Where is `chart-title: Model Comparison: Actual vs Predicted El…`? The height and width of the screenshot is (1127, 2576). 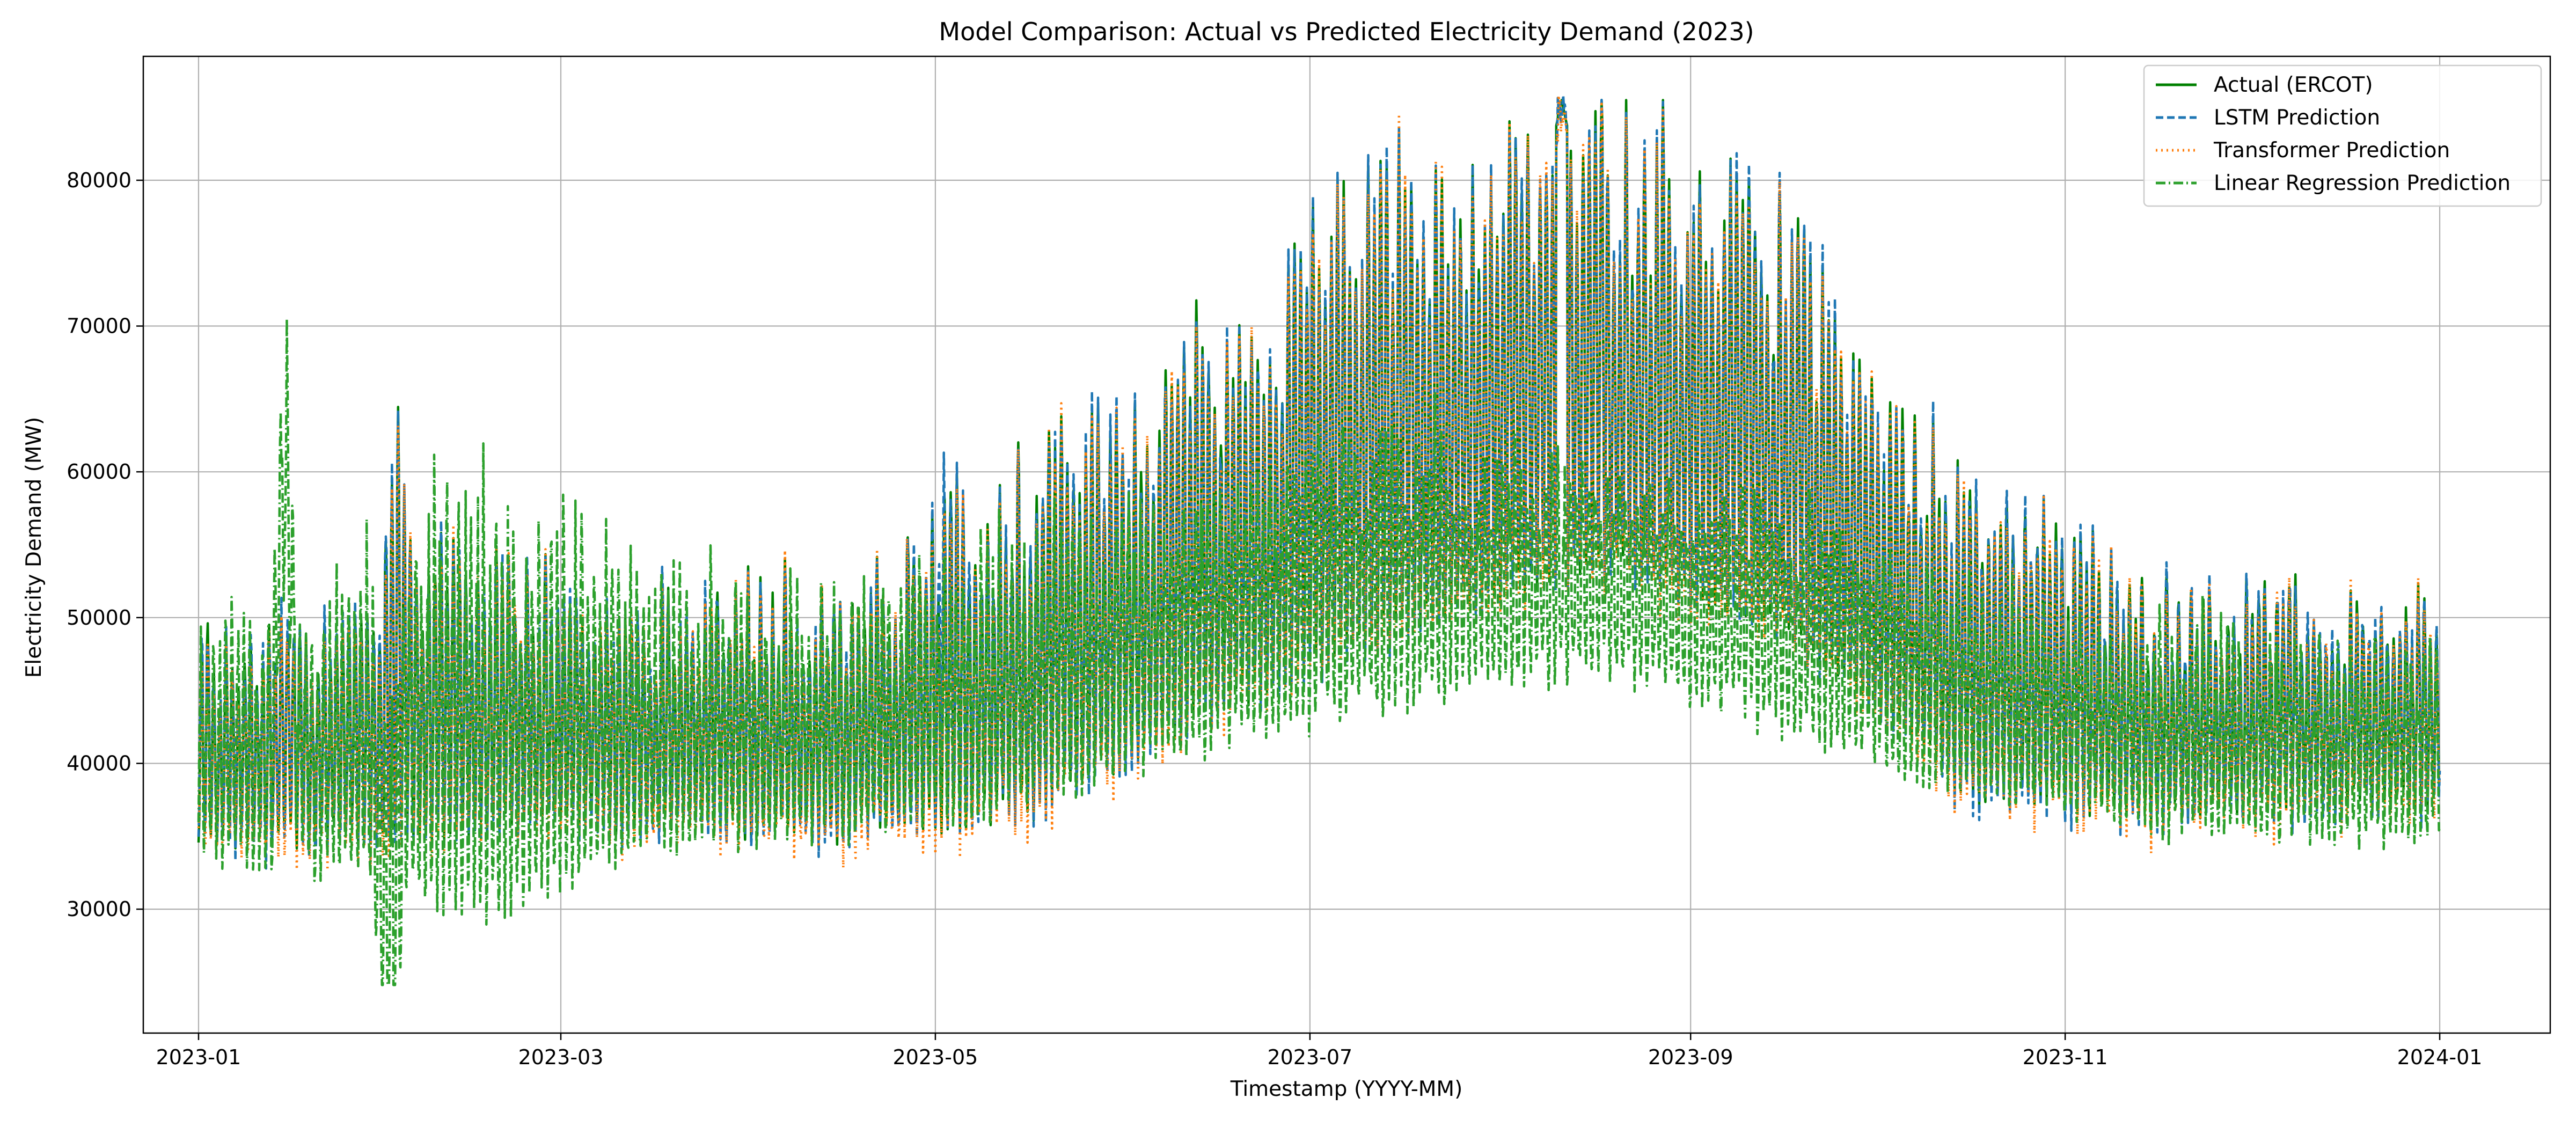
chart-title: Model Comparison: Actual vs Predicted El… is located at coordinates (1346, 31).